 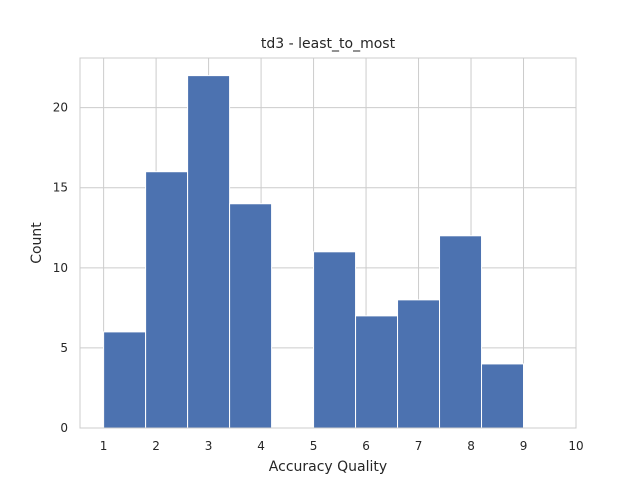 What do you see at coordinates (471, 446) in the screenshot?
I see `x-tick-label: 8` at bounding box center [471, 446].